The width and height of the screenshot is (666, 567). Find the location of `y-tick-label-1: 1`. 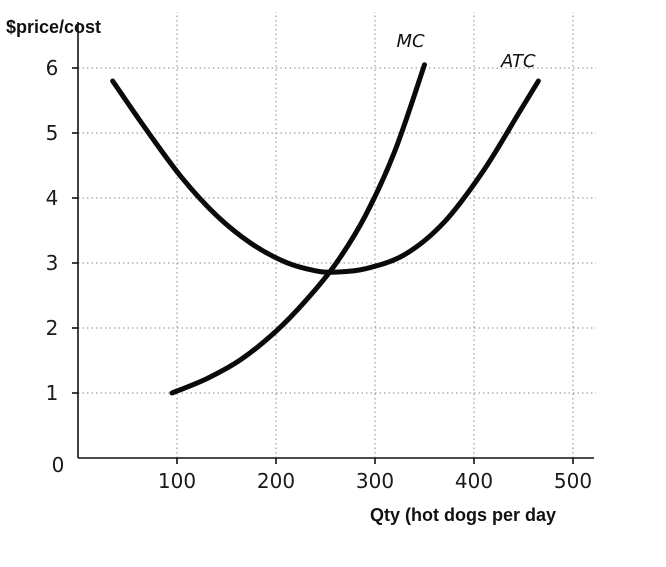

y-tick-label-1: 1 is located at coordinates (52, 393).